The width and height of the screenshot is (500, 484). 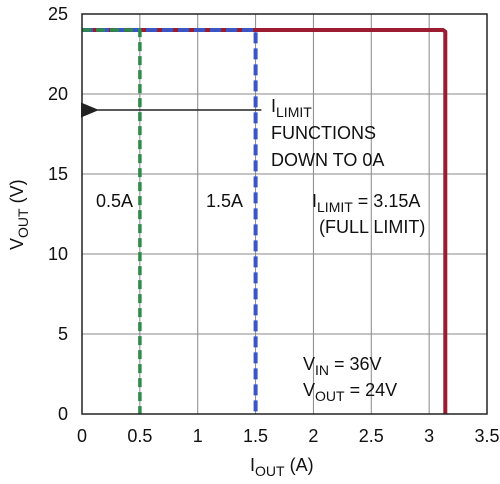 What do you see at coordinates (255, 436) in the screenshot?
I see `x-tick-label-3: 1.5` at bounding box center [255, 436].